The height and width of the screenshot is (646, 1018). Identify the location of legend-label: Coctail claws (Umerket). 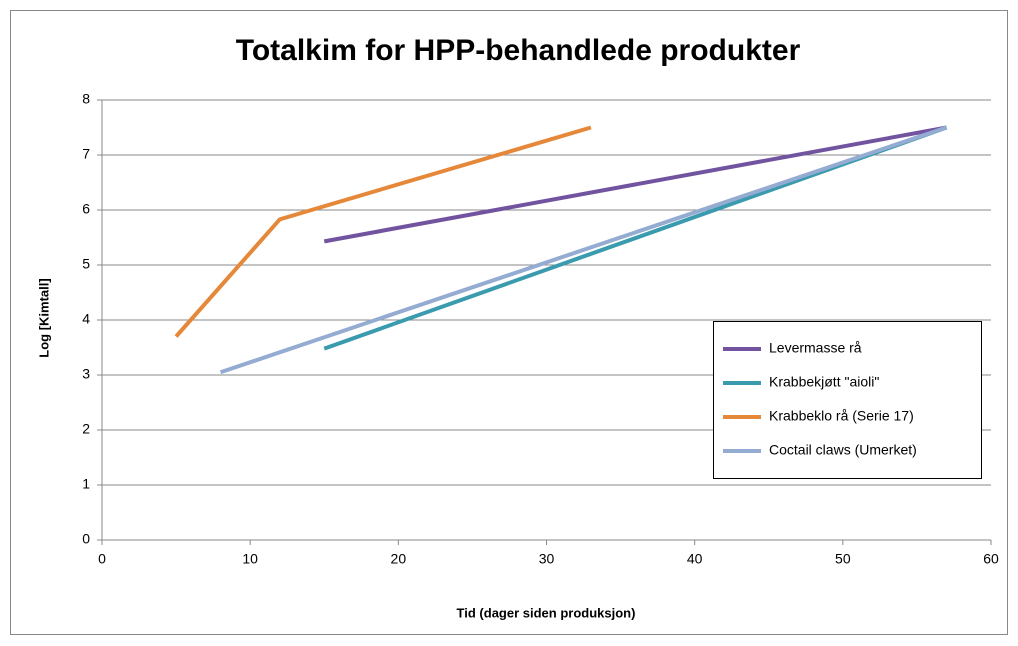
(843, 450).